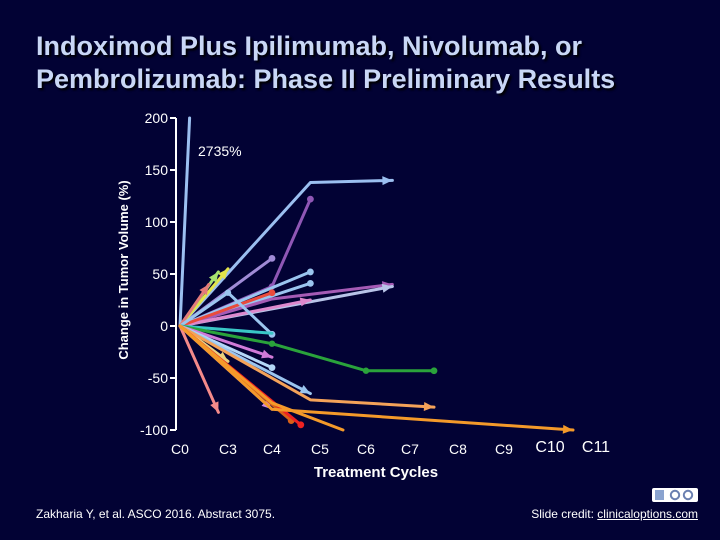  I want to click on slide-credit-prefix: Slide credit:, so click(564, 514).